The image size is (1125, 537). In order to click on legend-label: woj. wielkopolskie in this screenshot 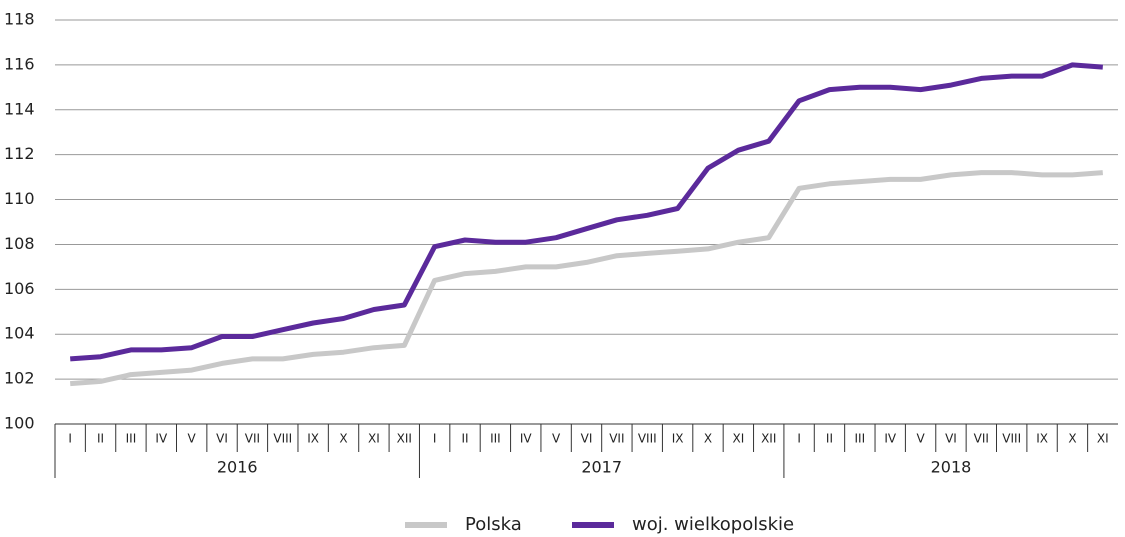, I will do `click(713, 524)`.